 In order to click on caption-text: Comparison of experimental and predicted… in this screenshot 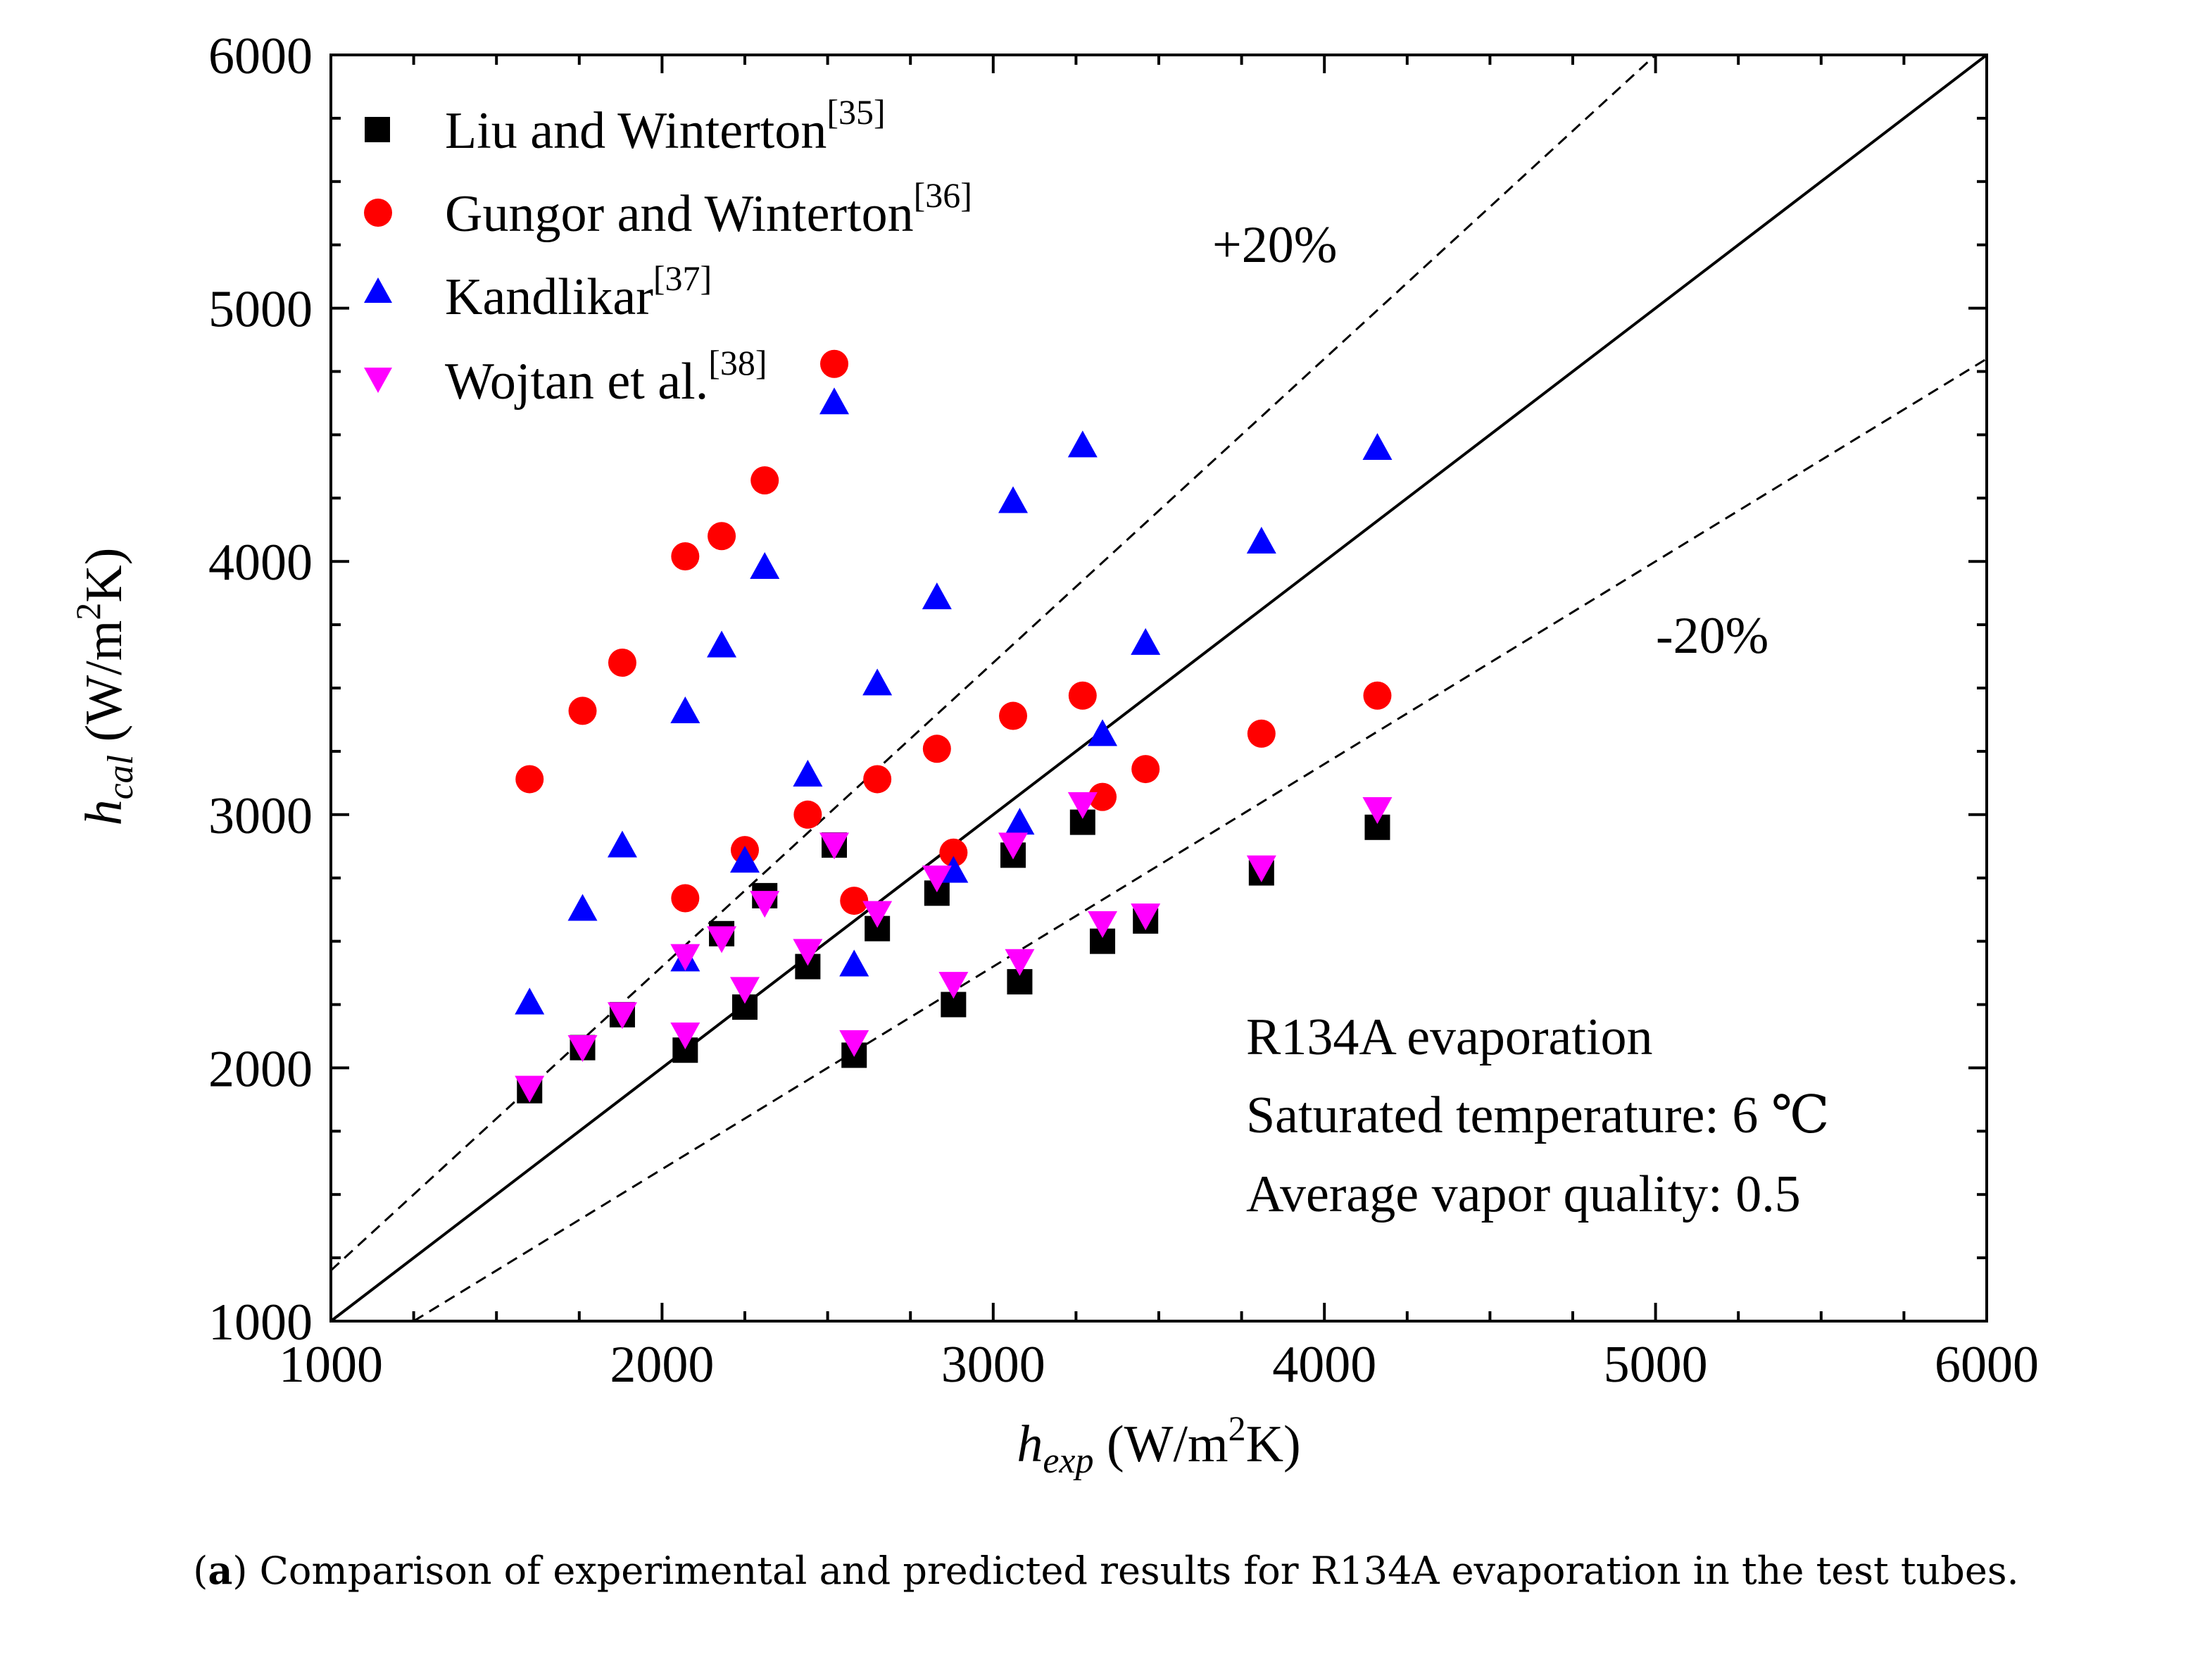, I will do `click(1133, 1571)`.